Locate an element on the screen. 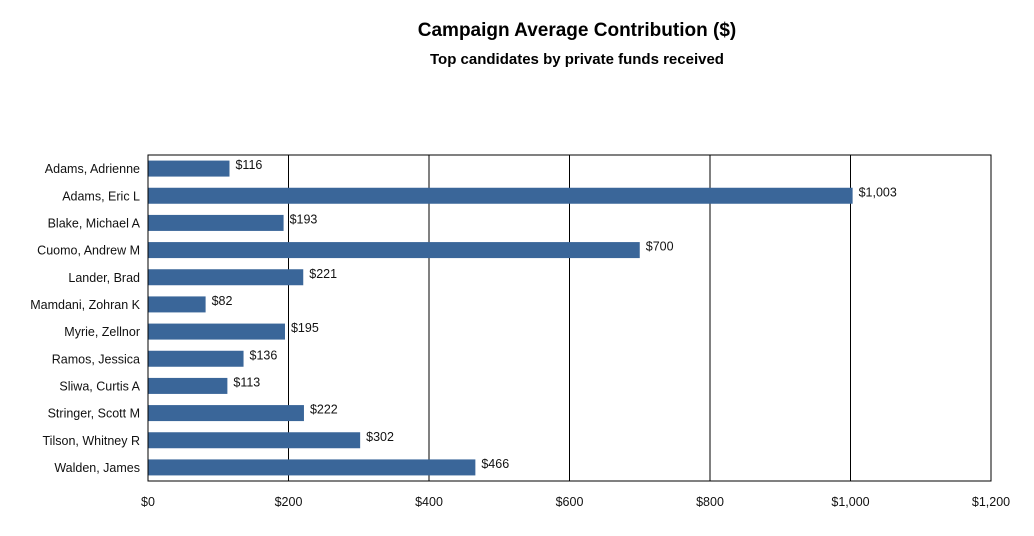  category-label: Lander, Brad is located at coordinates (104, 278).